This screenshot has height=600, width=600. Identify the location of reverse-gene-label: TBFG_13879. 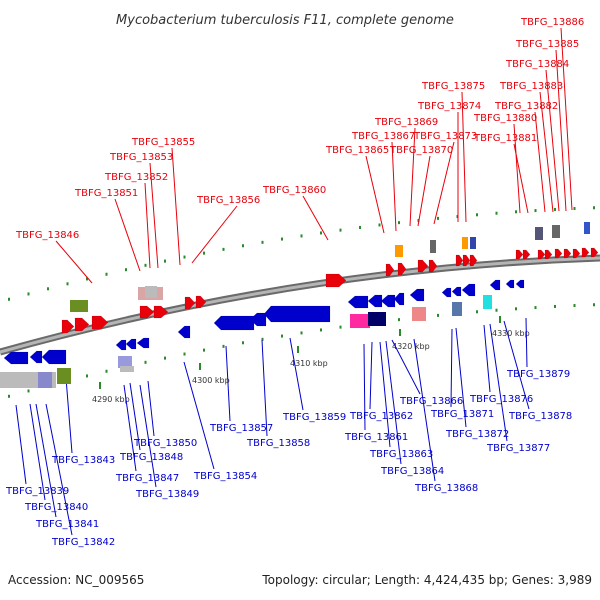
(538, 374).